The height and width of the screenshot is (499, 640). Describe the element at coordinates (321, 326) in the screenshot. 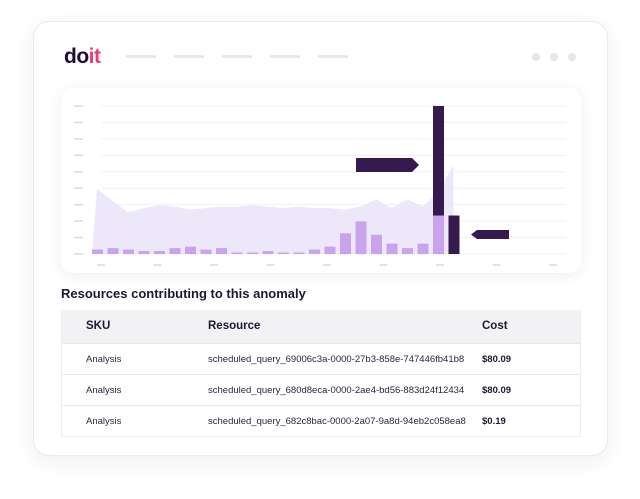

I see `table-header: SKU Resource Cost` at that location.